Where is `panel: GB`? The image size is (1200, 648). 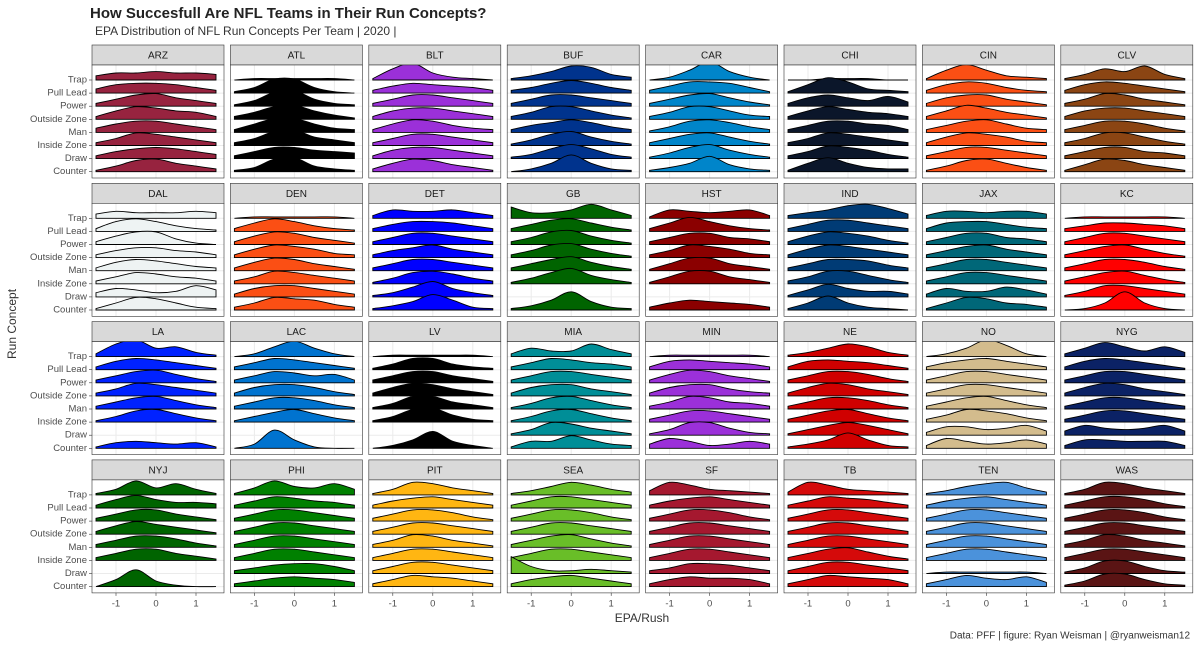
panel: GB is located at coordinates (573, 250).